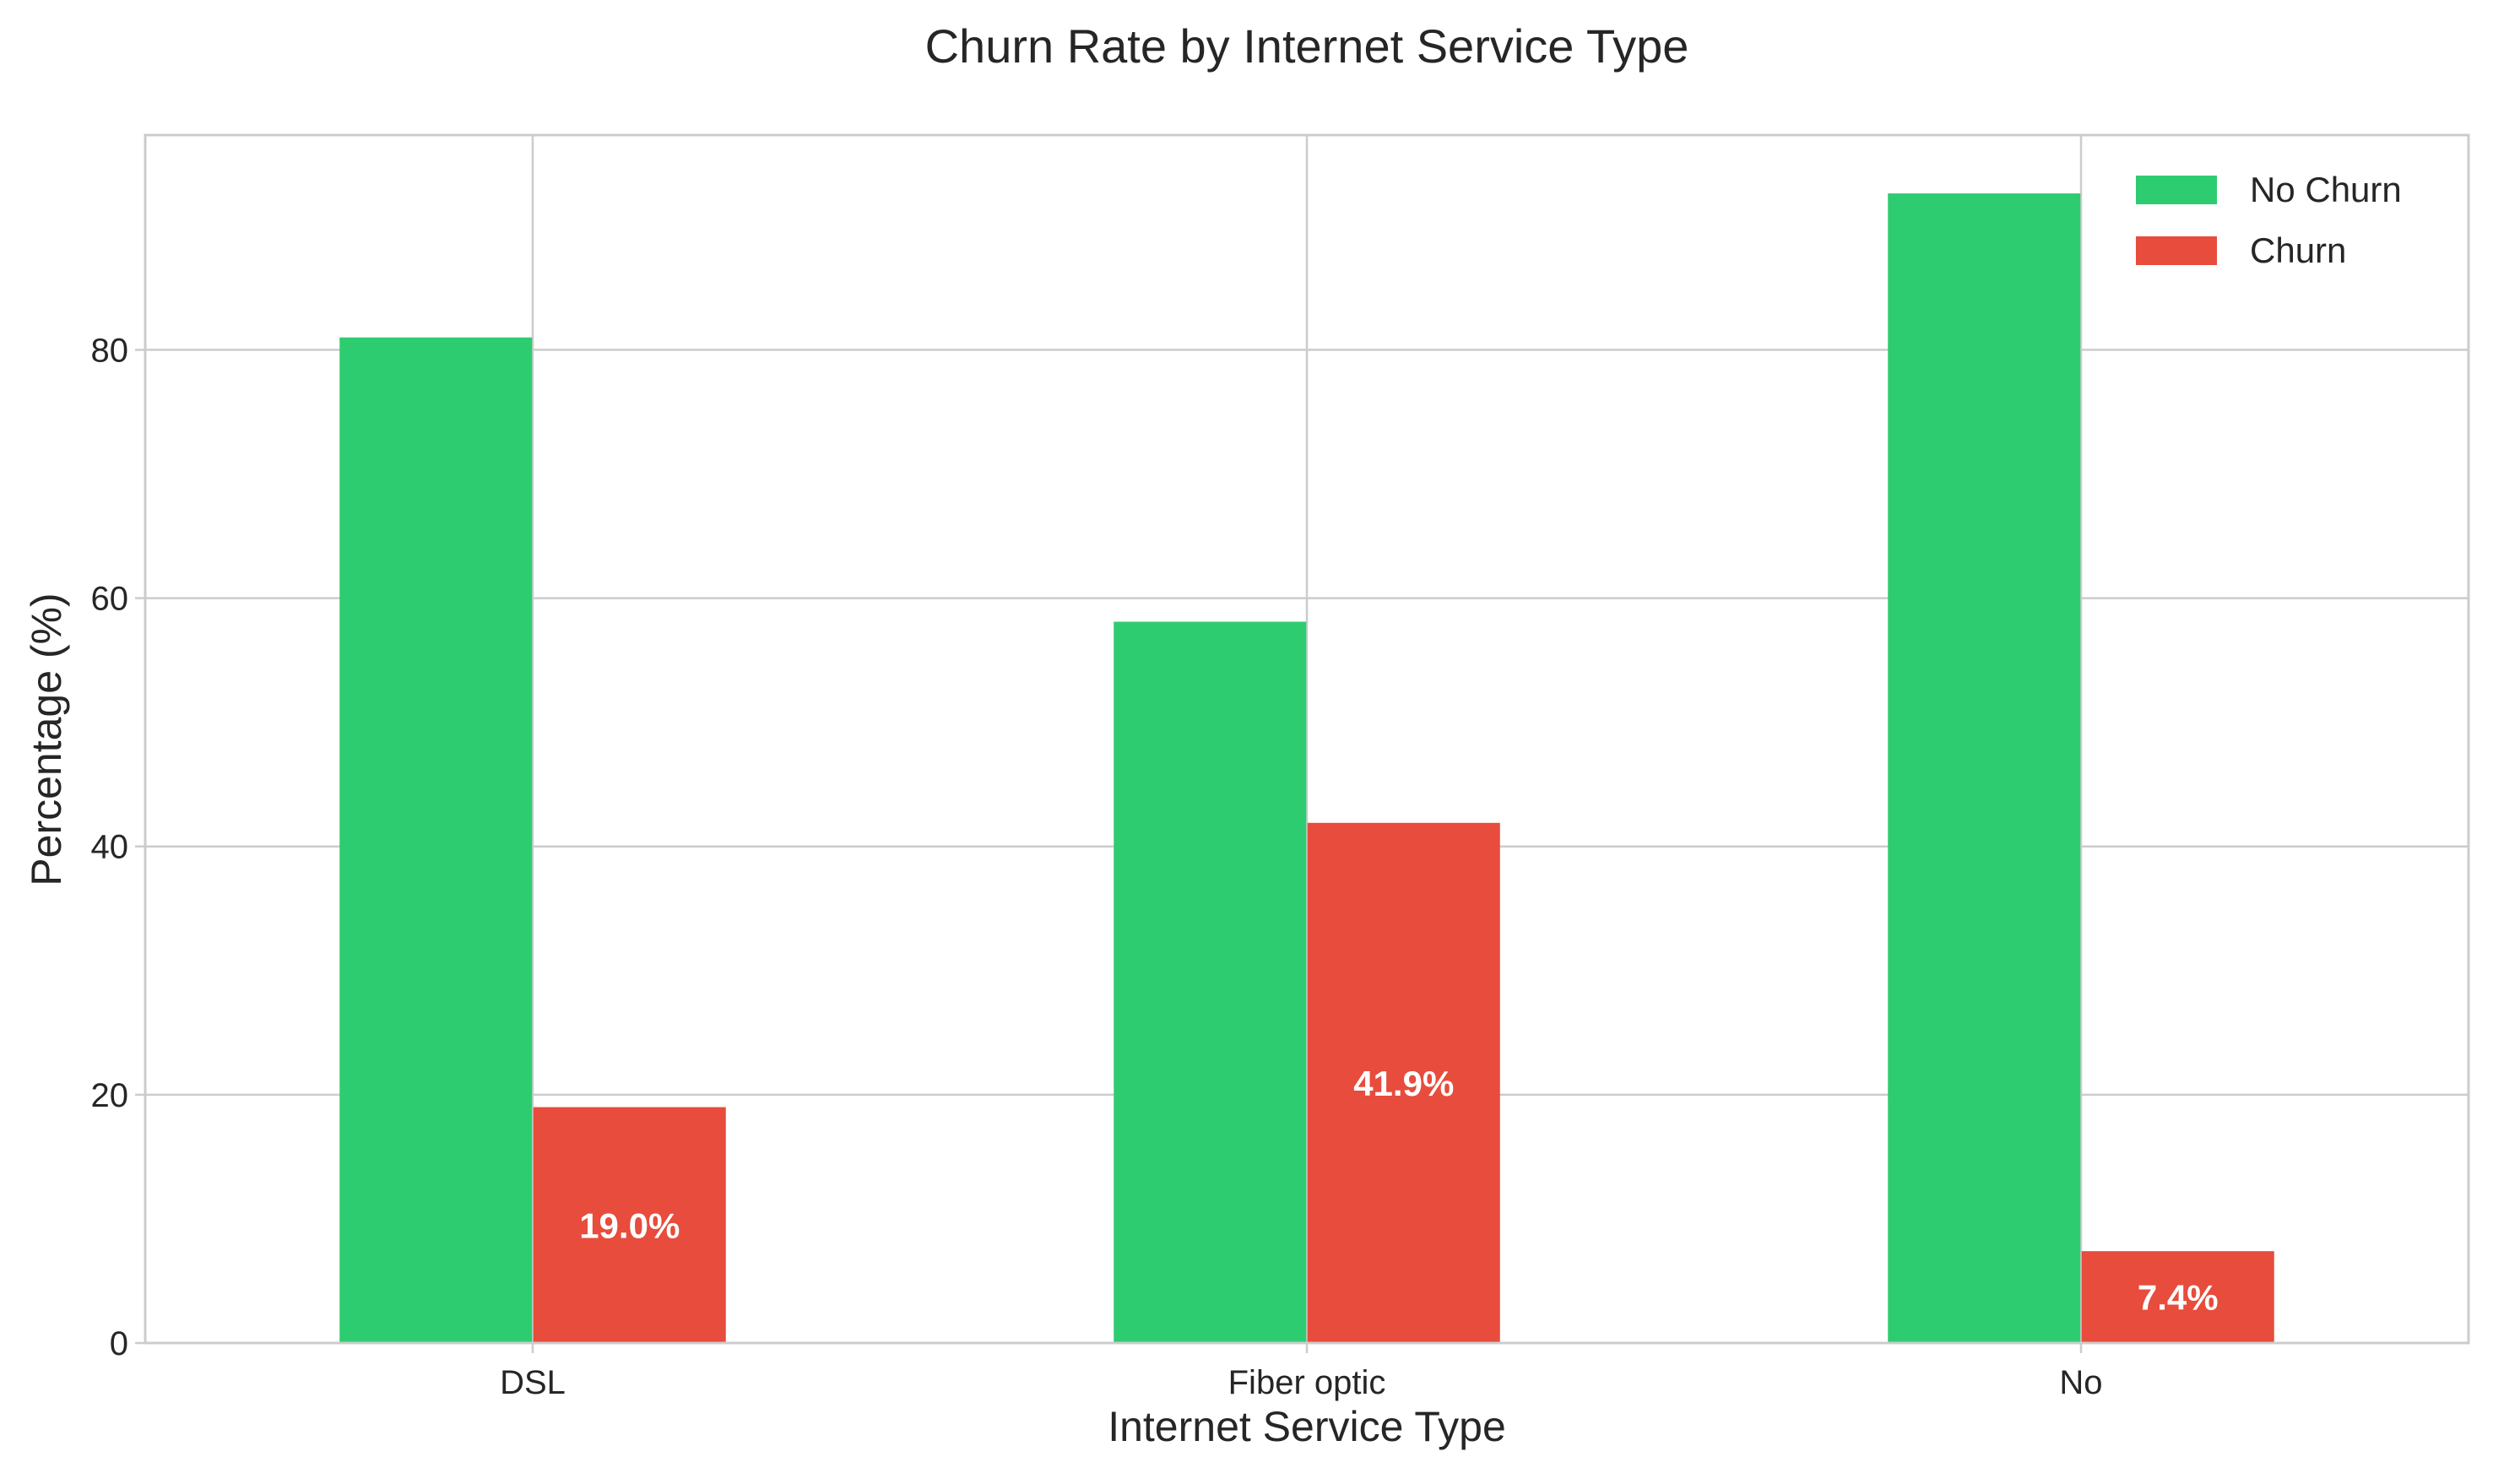 Image resolution: width=2493 pixels, height=1484 pixels. What do you see at coordinates (2080, 1382) in the screenshot?
I see `x-tick-label: No` at bounding box center [2080, 1382].